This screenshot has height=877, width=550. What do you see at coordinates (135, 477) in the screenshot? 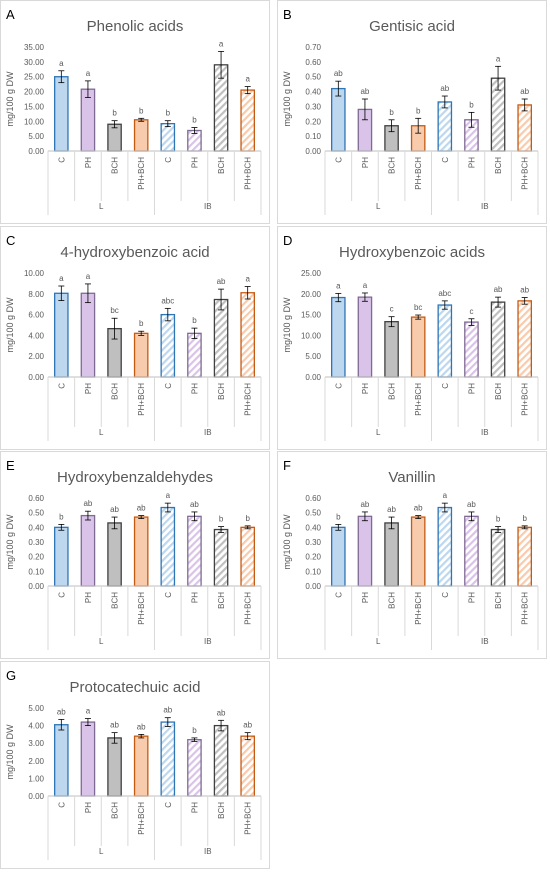
I see `chart-title: Hydroxybenzaldehydes` at bounding box center [135, 477].